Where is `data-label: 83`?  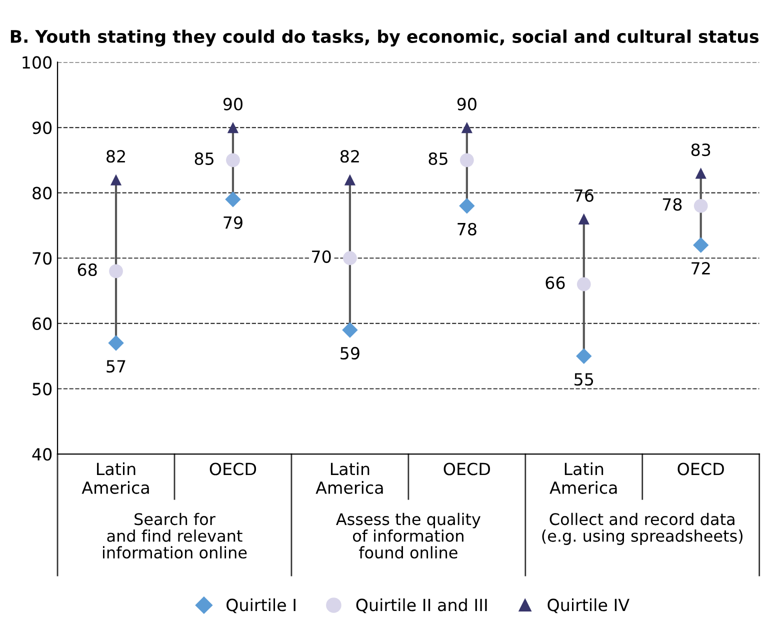
data-label: 83 is located at coordinates (700, 150).